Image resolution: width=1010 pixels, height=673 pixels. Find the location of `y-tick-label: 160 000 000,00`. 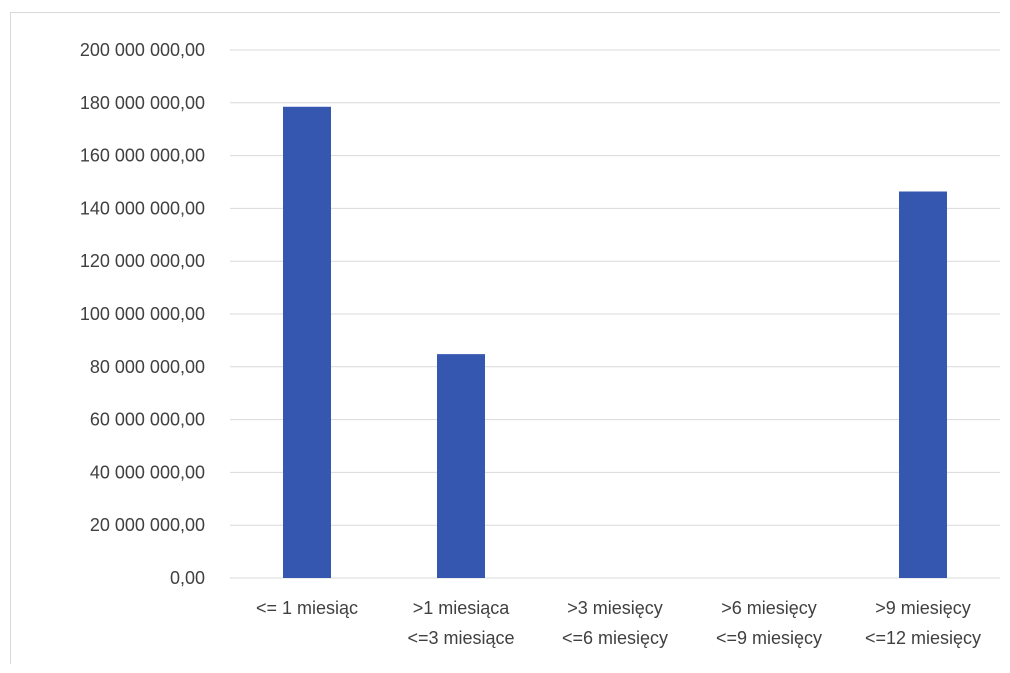

y-tick-label: 160 000 000,00 is located at coordinates (142, 156).